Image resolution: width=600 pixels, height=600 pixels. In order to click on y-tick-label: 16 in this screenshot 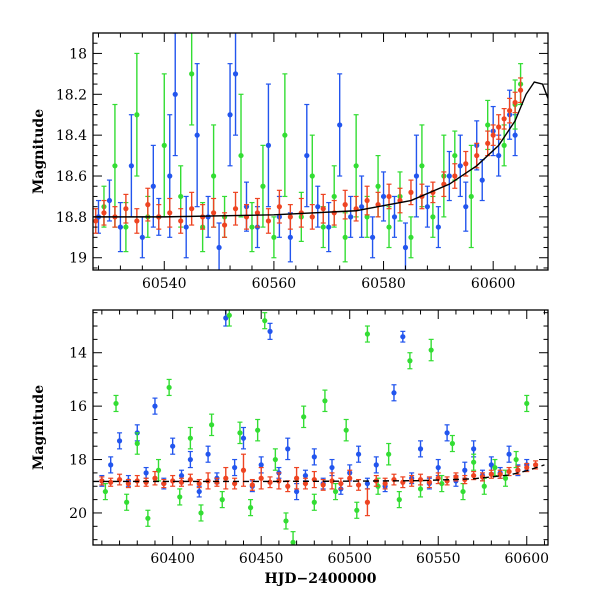, I will do `click(78, 407)`.